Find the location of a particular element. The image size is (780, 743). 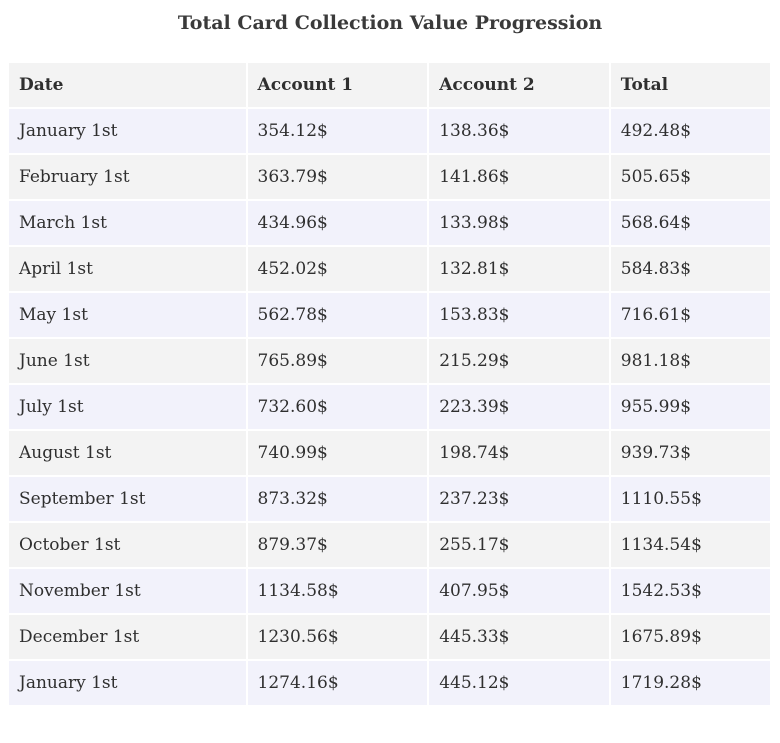

cell-account-2: 141.86$ is located at coordinates (519, 177).